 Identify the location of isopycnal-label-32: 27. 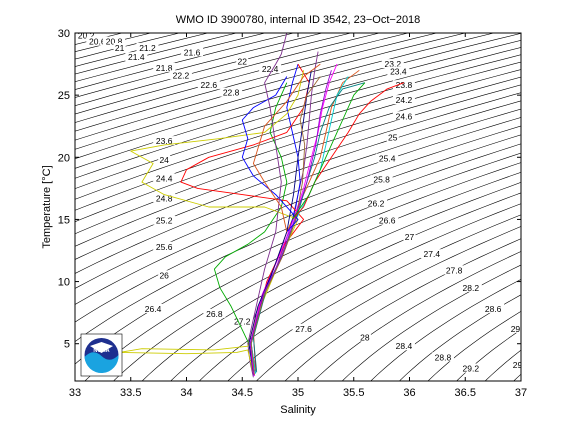
(409, 236).